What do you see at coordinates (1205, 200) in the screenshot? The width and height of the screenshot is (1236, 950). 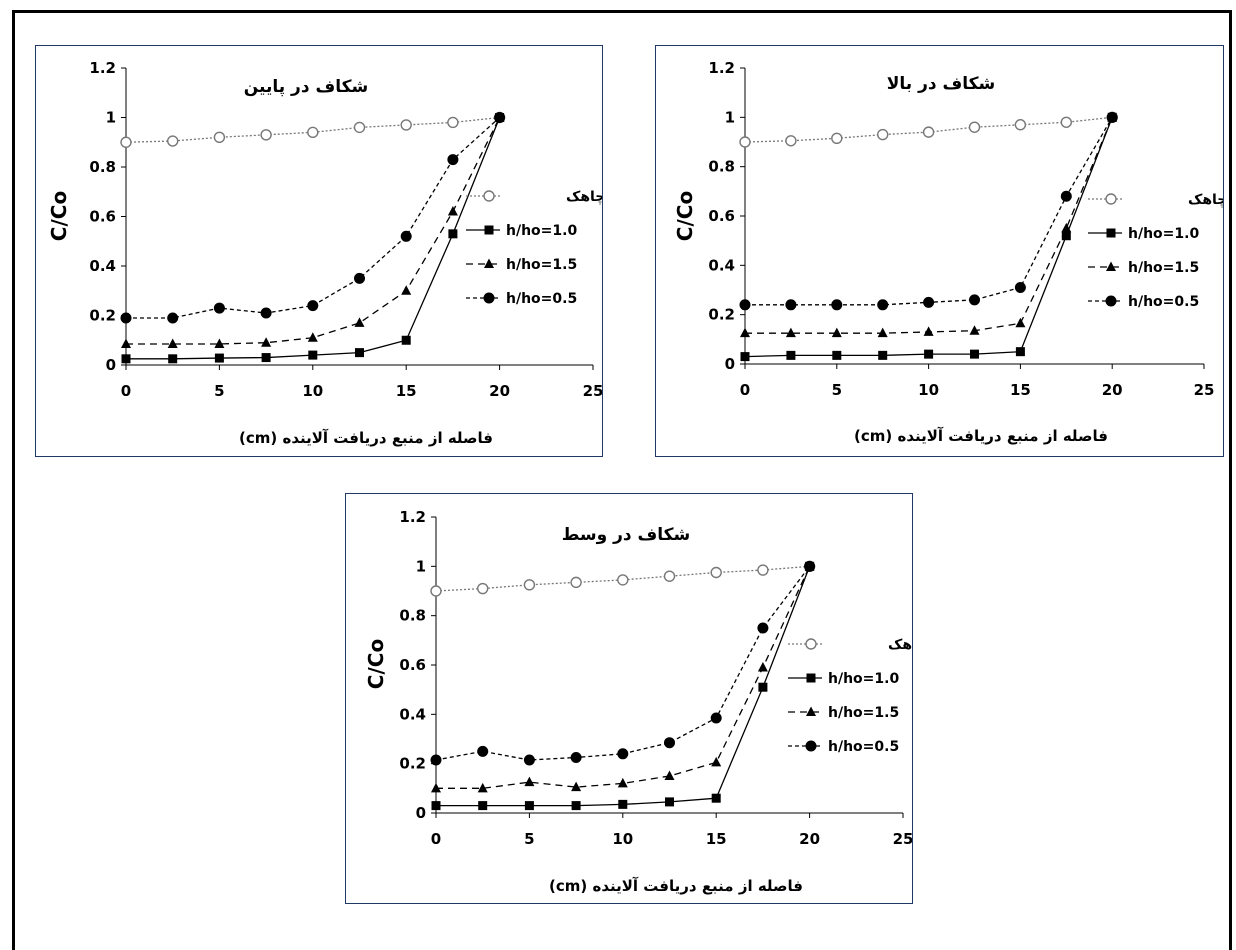 I see `legend-label: بدون چاهک` at bounding box center [1205, 200].